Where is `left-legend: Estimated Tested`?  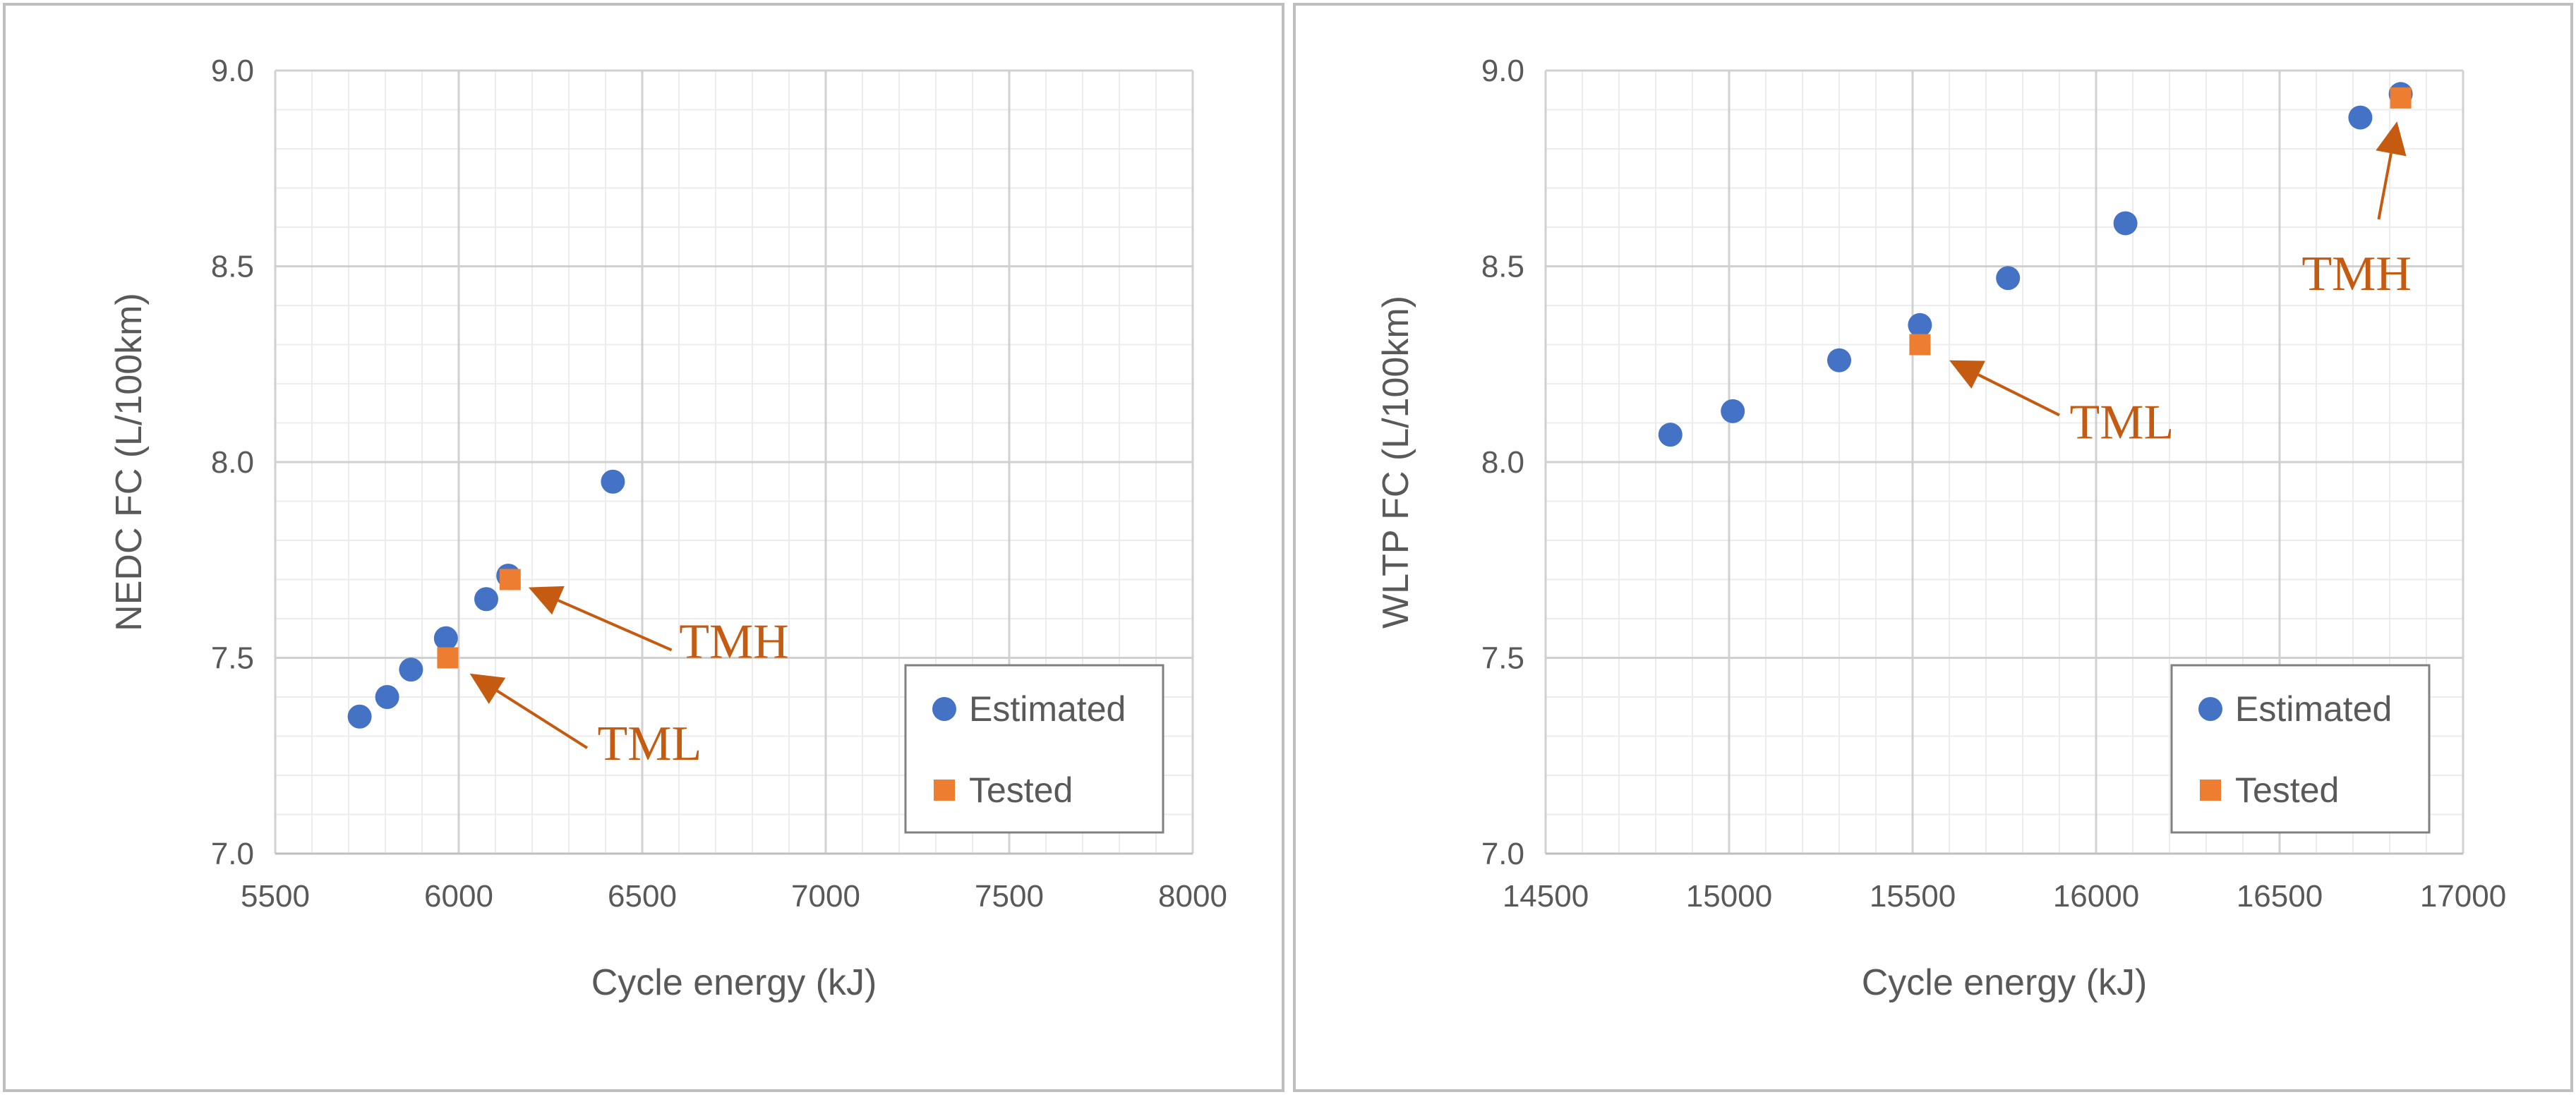
left-legend: Estimated Tested is located at coordinates (1034, 749).